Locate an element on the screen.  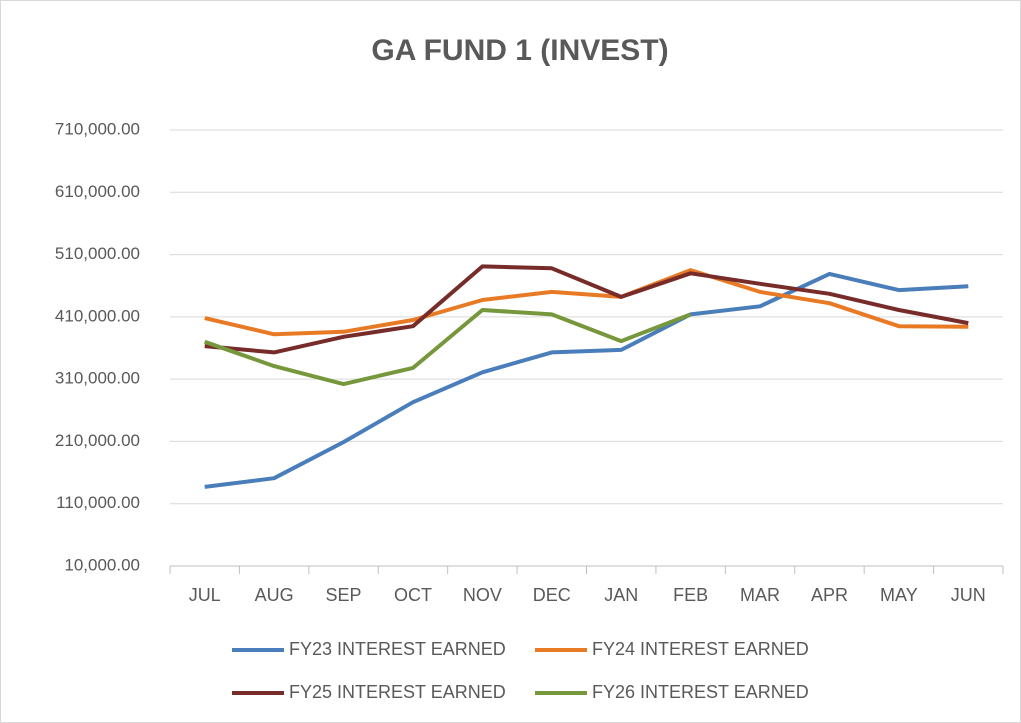
y-tick-label: 310,000.00 is located at coordinates (97, 378).